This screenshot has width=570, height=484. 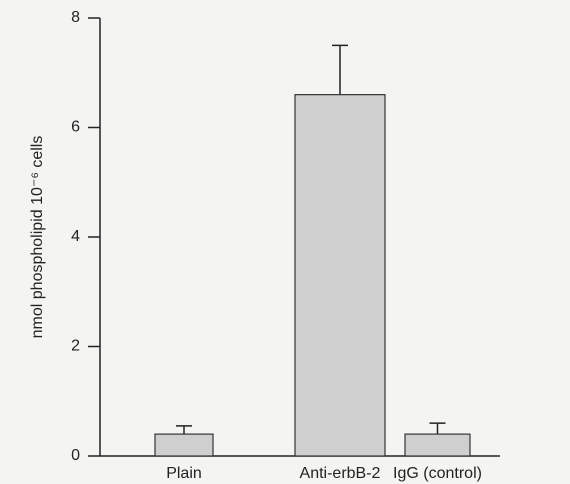 What do you see at coordinates (437, 473) in the screenshot?
I see `x-tick-label: IgG (control)` at bounding box center [437, 473].